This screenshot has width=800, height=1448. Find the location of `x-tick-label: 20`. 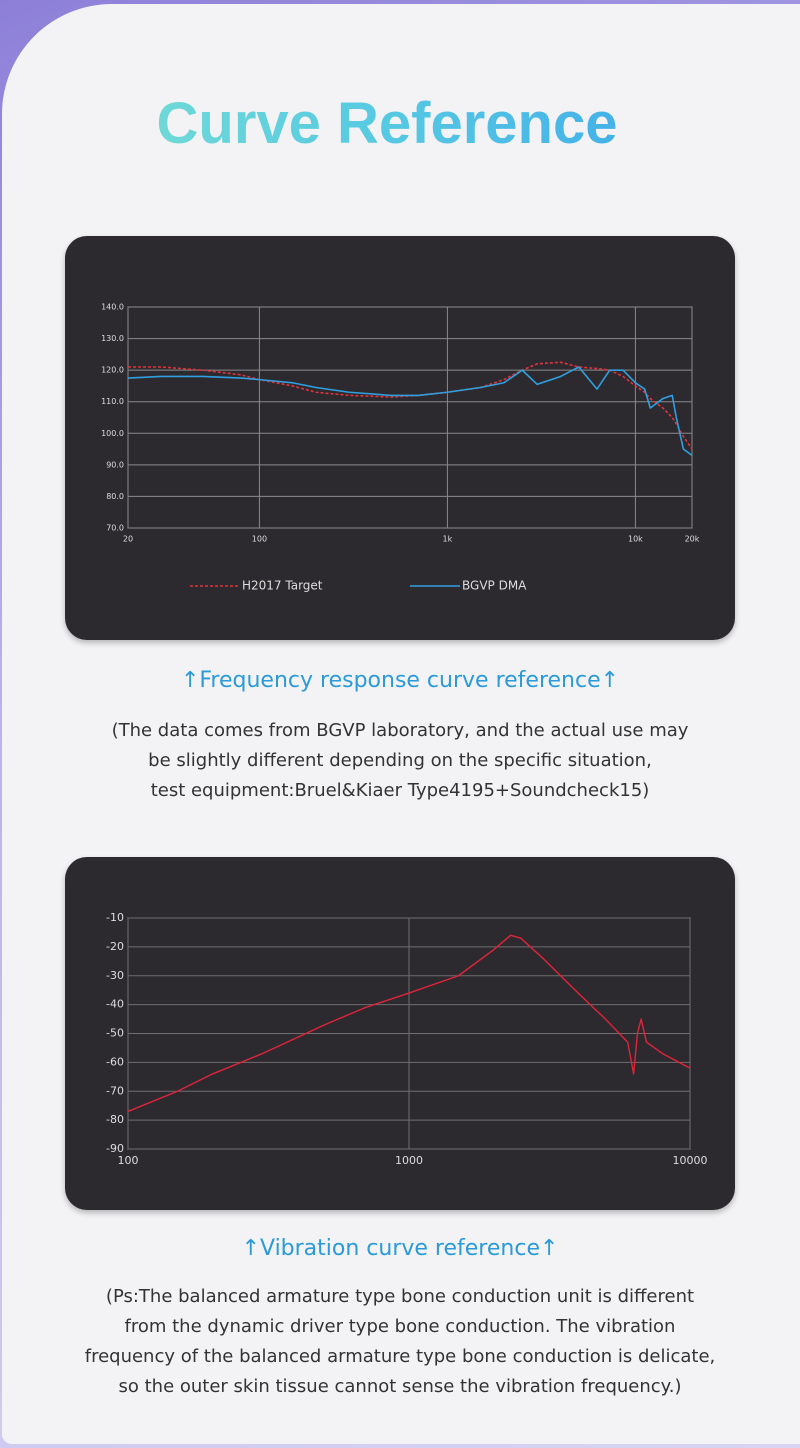

x-tick-label: 20 is located at coordinates (128, 539).